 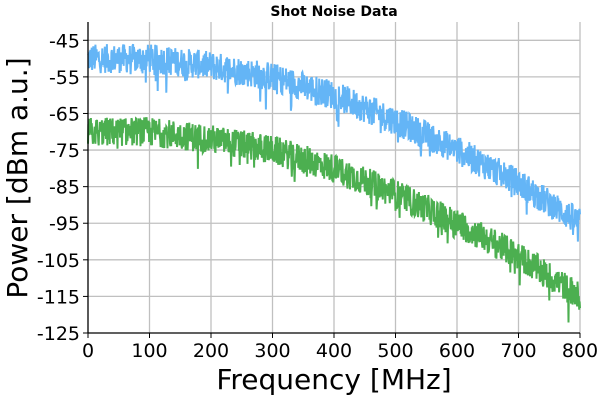 I want to click on y-tick-label: -55, so click(x=64, y=78).